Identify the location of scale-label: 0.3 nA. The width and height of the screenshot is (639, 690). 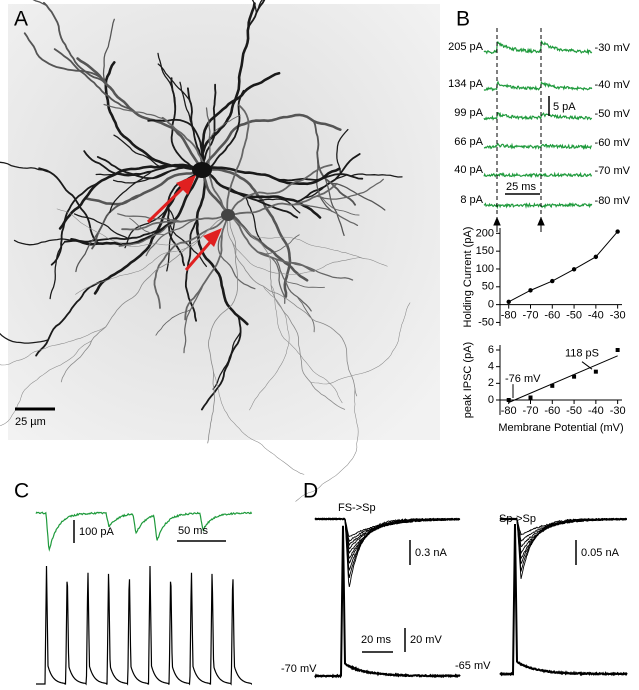
(431, 553).